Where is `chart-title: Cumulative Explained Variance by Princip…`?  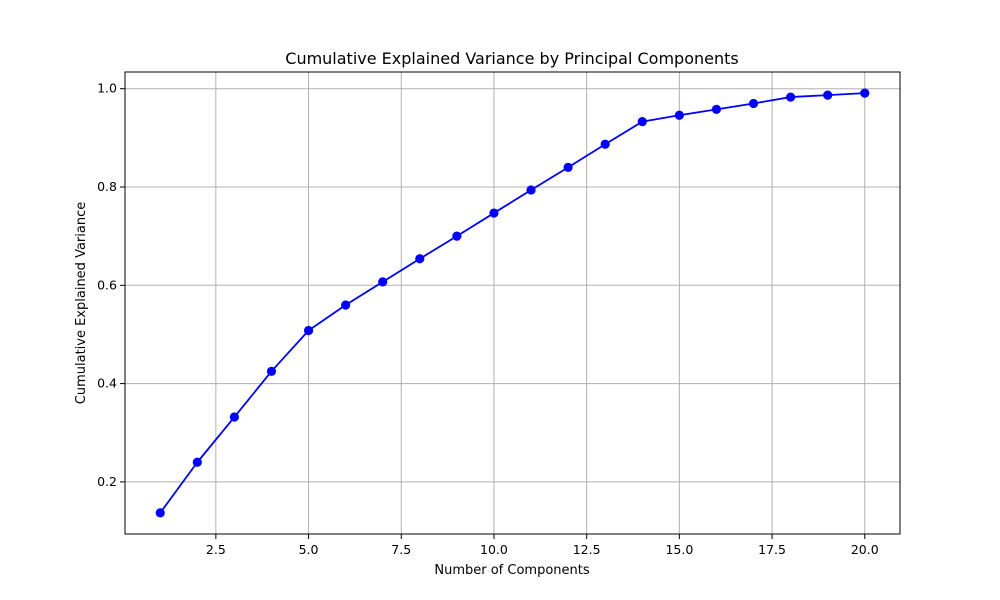 chart-title: Cumulative Explained Variance by Princip… is located at coordinates (511, 58).